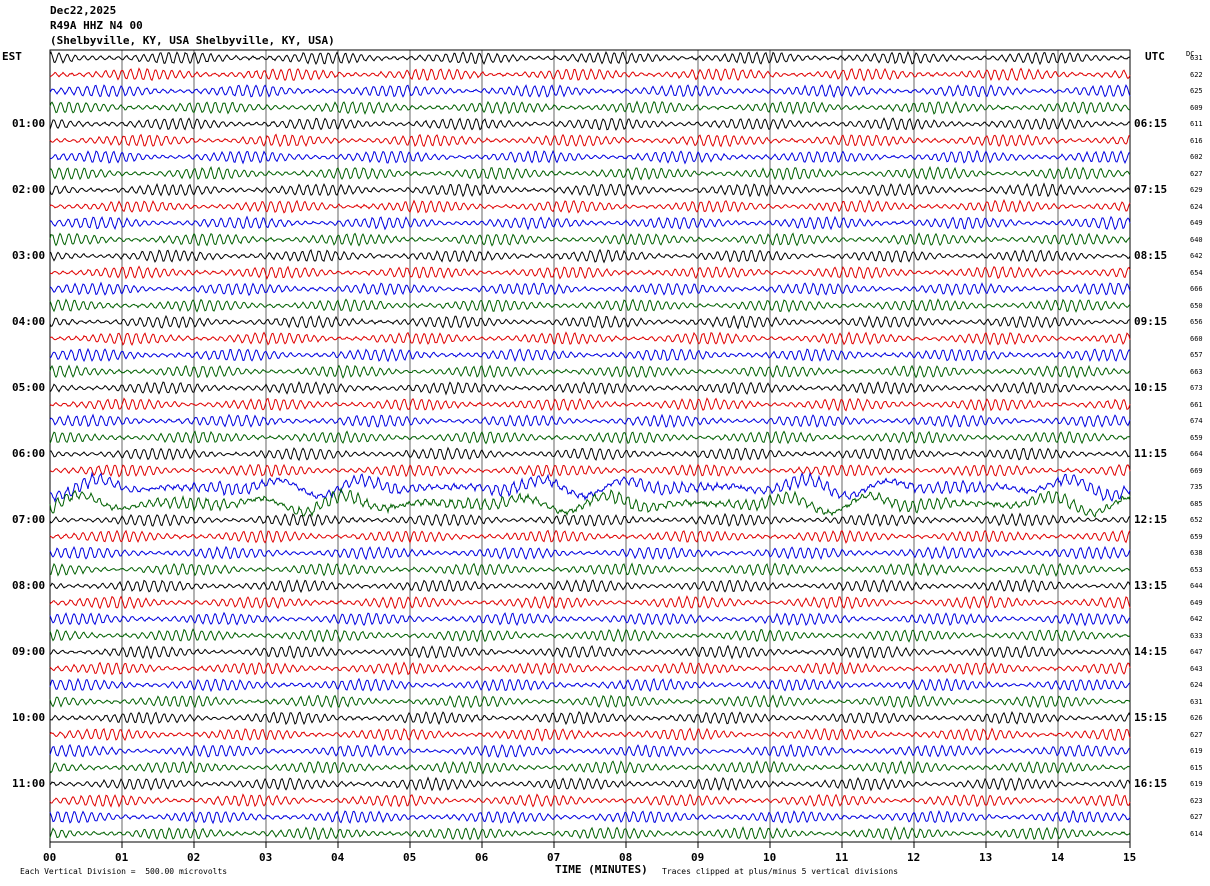 The height and width of the screenshot is (886, 1210). What do you see at coordinates (29, 651) in the screenshot?
I see `left-hour-label: 09:00` at bounding box center [29, 651].